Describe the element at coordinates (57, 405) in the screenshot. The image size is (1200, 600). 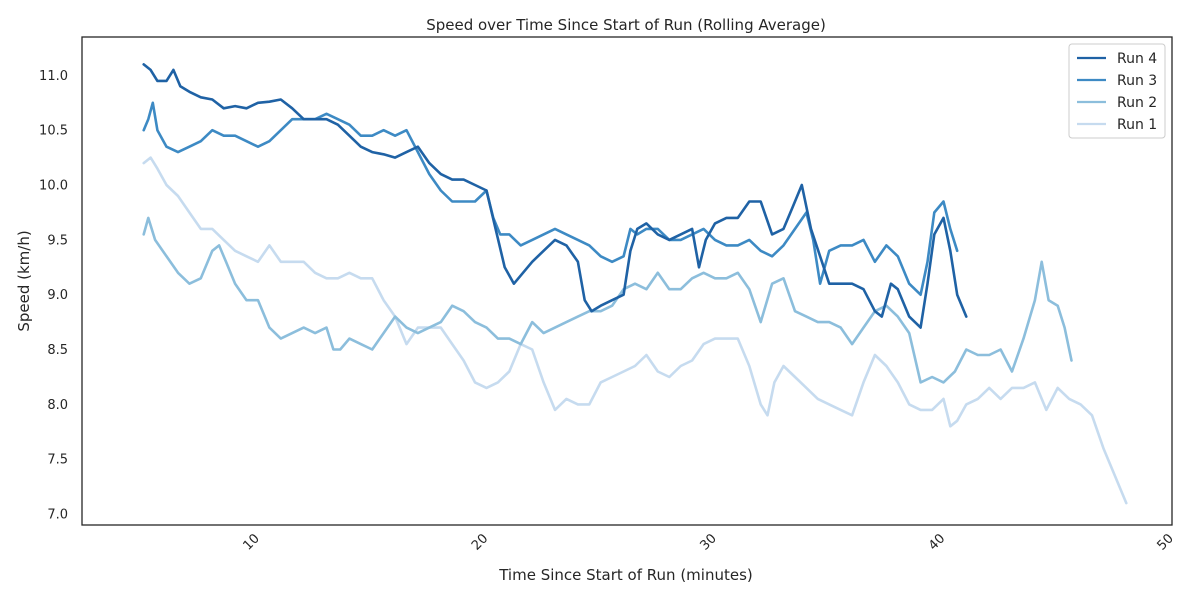
I see `y-tick-label: 8.0` at that location.